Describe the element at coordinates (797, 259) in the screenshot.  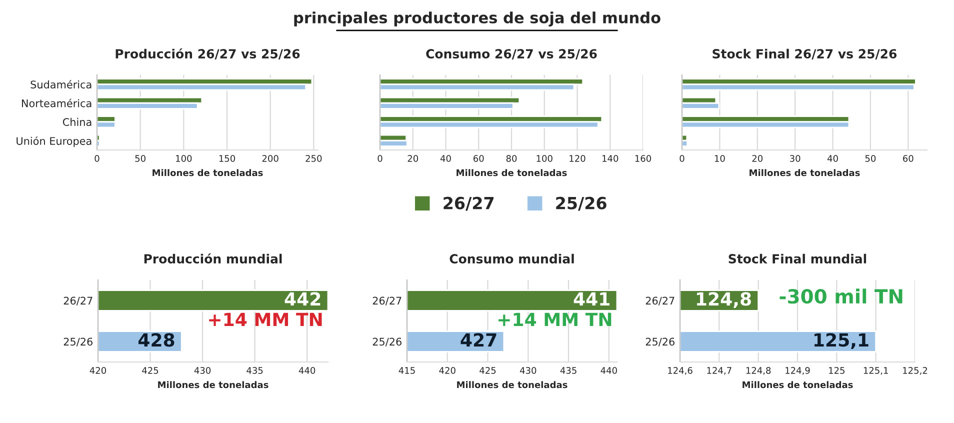
I see `chart-title: Stock Final mundial` at that location.